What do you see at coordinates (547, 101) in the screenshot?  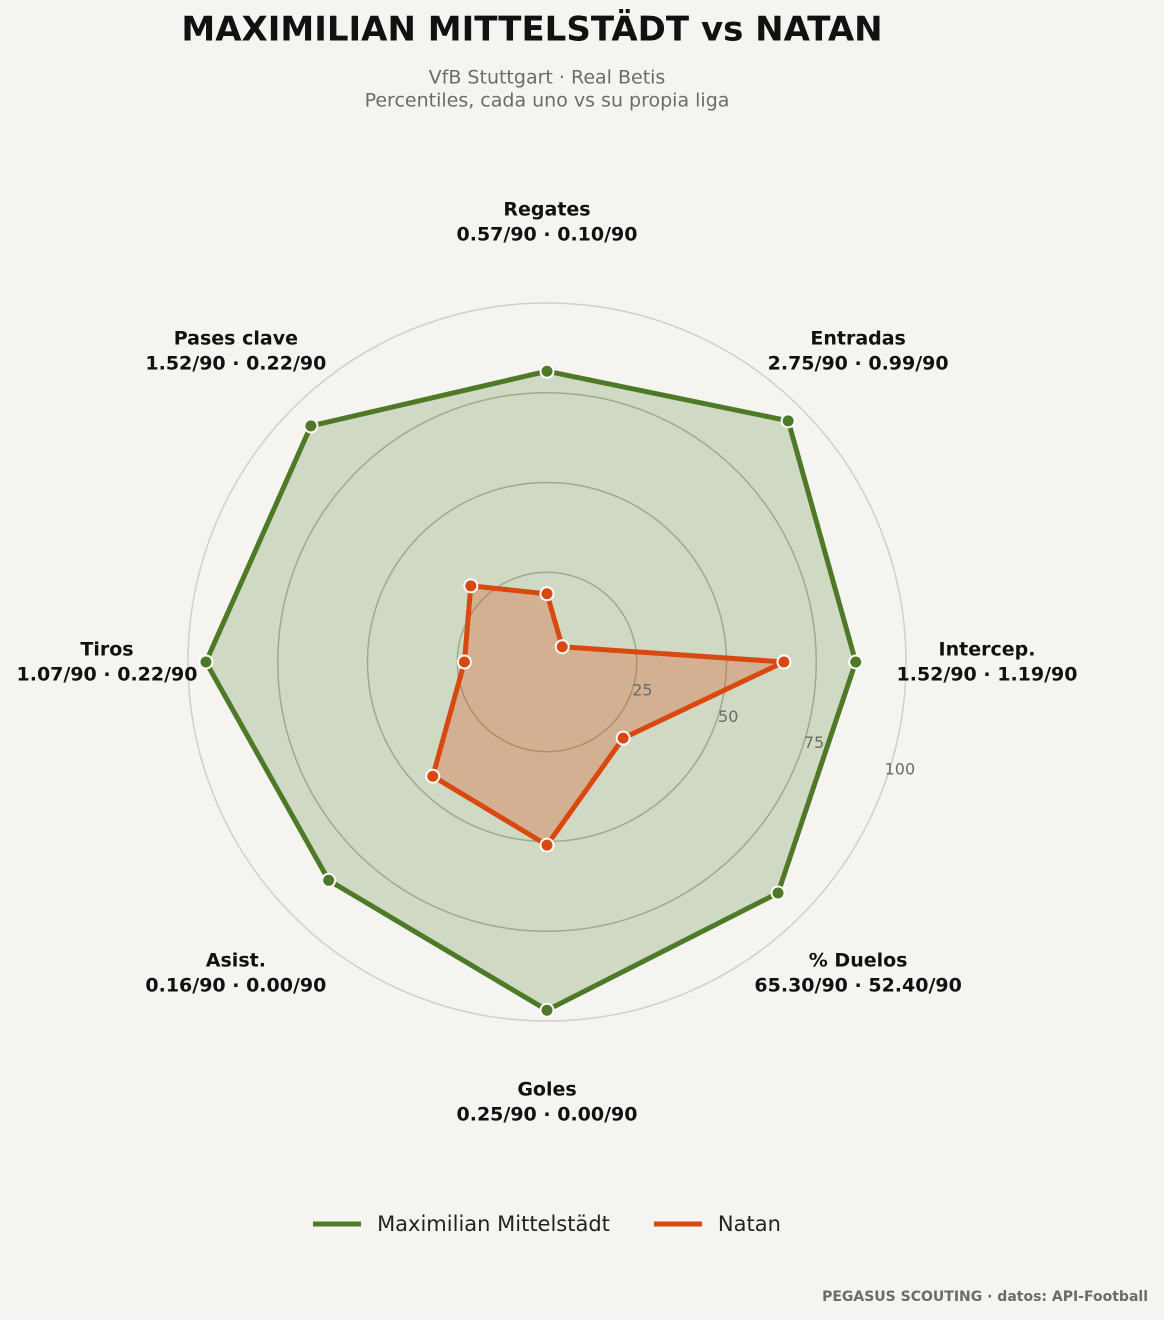 I see `subtitle: Percentiles, cada uno vs su propia liga` at bounding box center [547, 101].